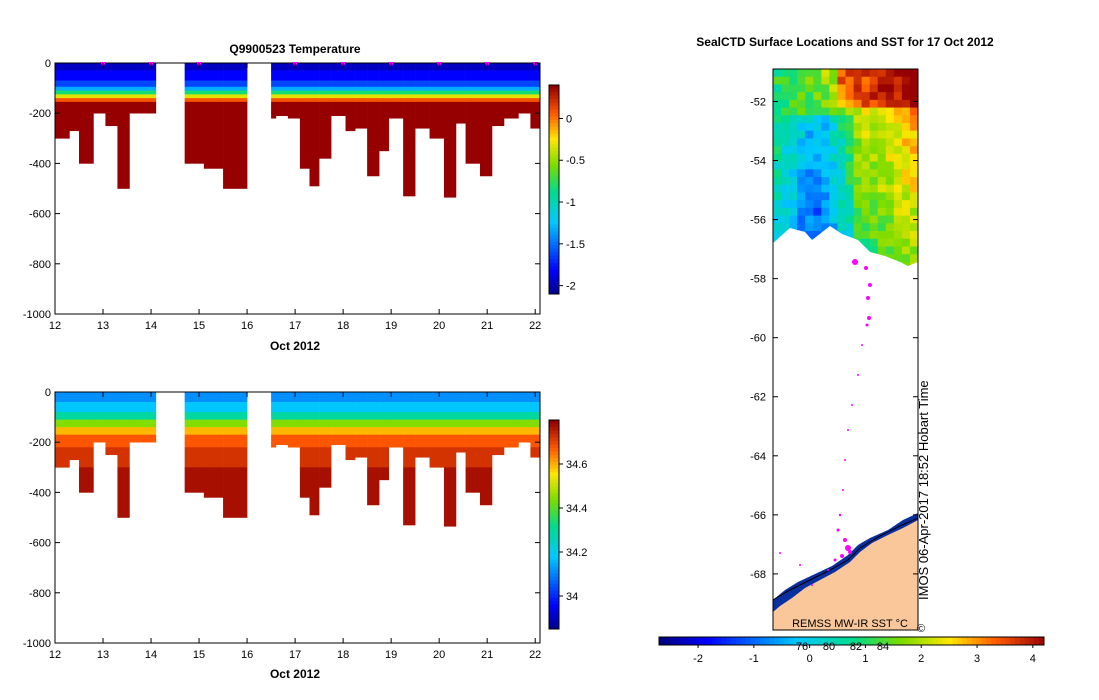  I want to click on colorbar-tick-label: 34.2, so click(576, 553).